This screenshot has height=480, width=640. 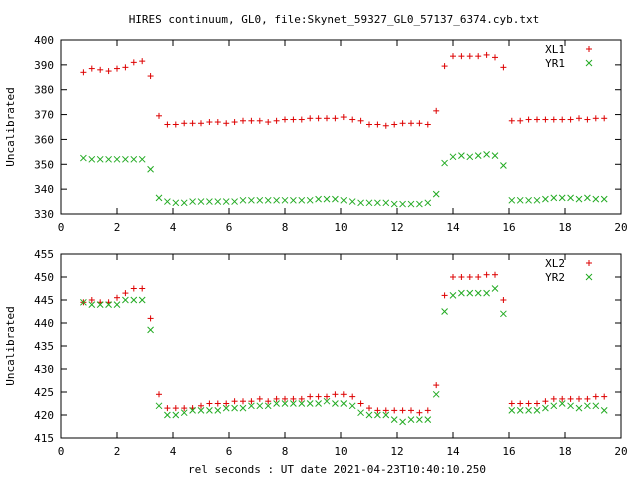 What do you see at coordinates (396, 451) in the screenshot?
I see `bottom-x-tick-label: 12` at bounding box center [396, 451].